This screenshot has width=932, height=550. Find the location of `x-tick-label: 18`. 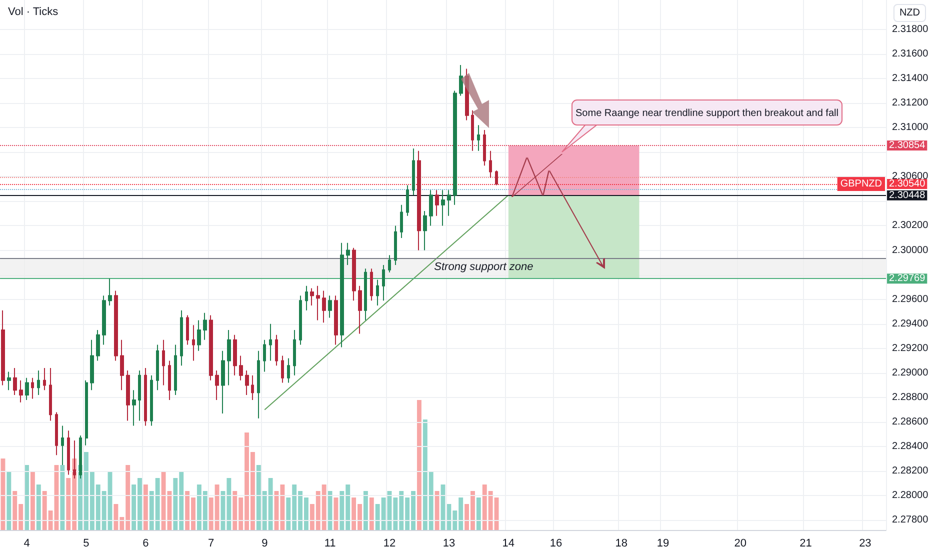

x-tick-label: 18 is located at coordinates (621, 544).